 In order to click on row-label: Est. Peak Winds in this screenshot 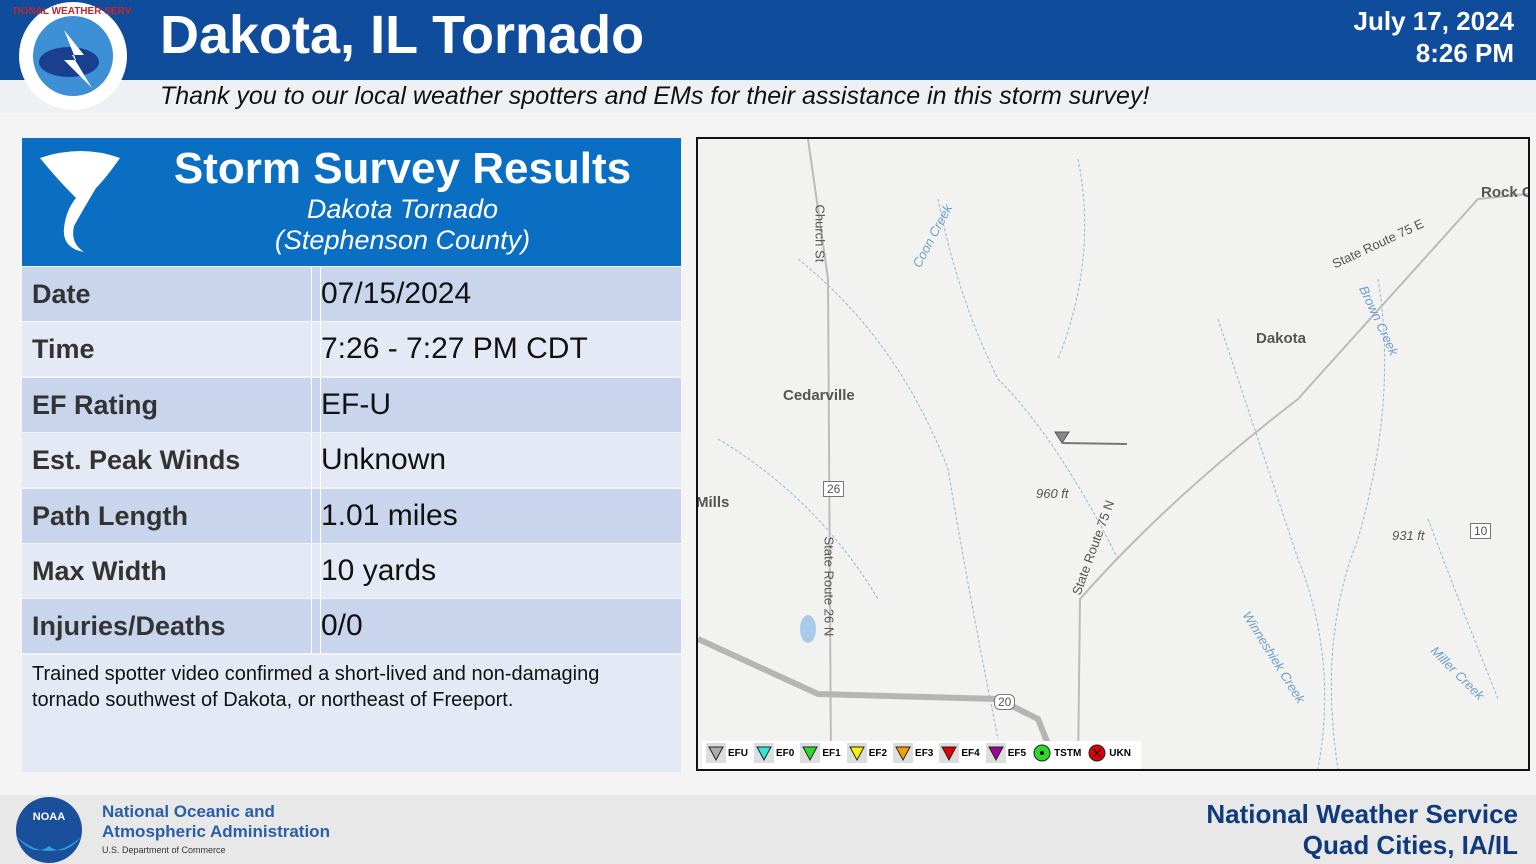, I will do `click(136, 460)`.